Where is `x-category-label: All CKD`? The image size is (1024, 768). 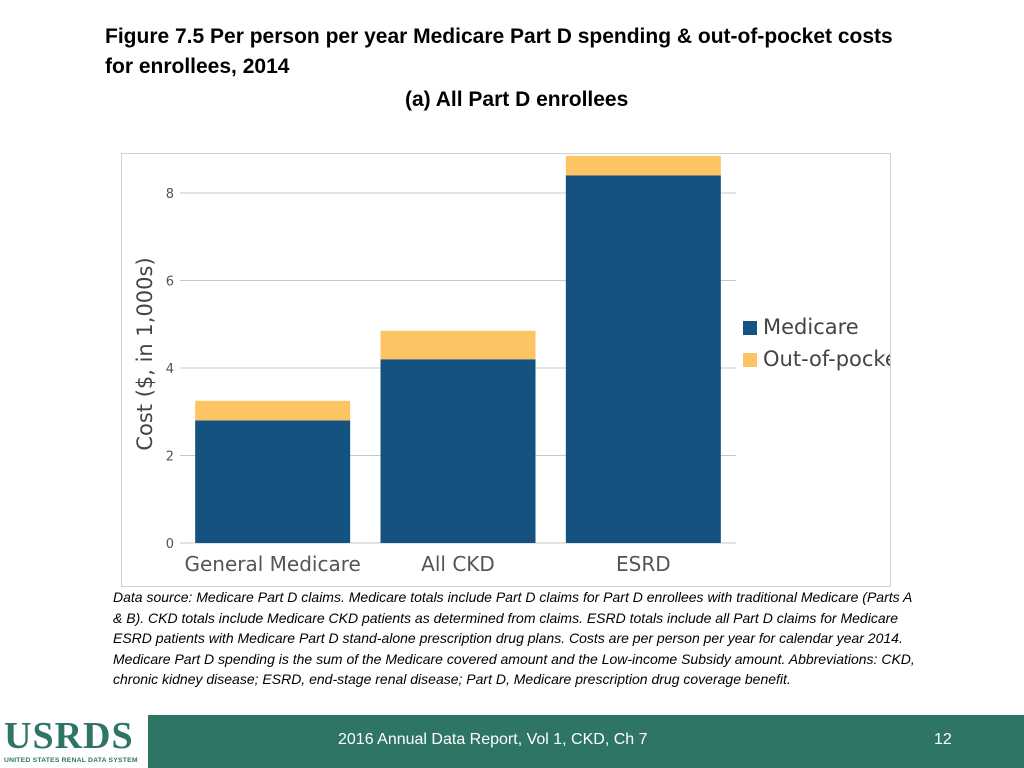
x-category-label: All CKD is located at coordinates (458, 564).